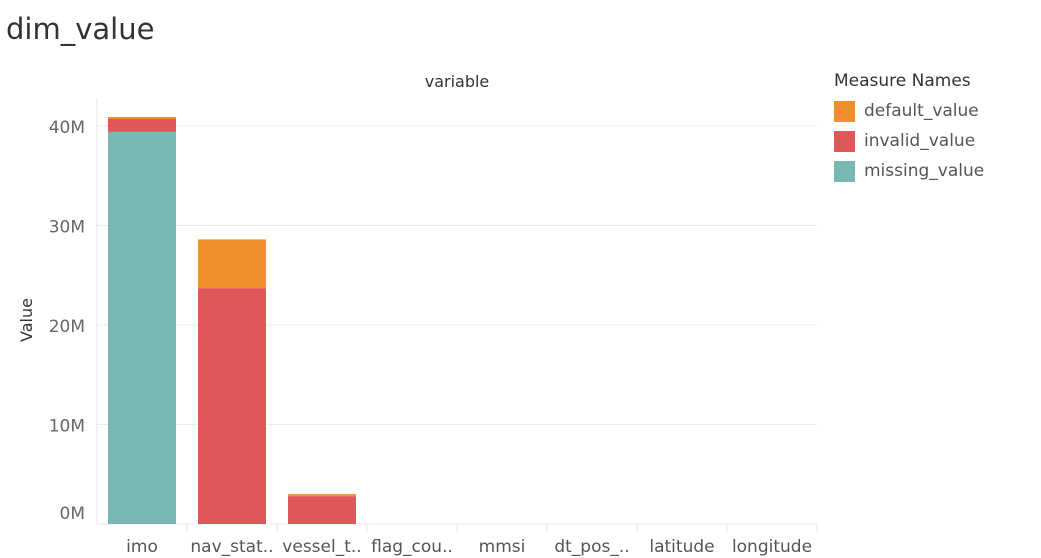 Image resolution: width=1041 pixels, height=558 pixels. Describe the element at coordinates (142, 125) in the screenshot. I see `bar-imo-invalid-value` at that location.